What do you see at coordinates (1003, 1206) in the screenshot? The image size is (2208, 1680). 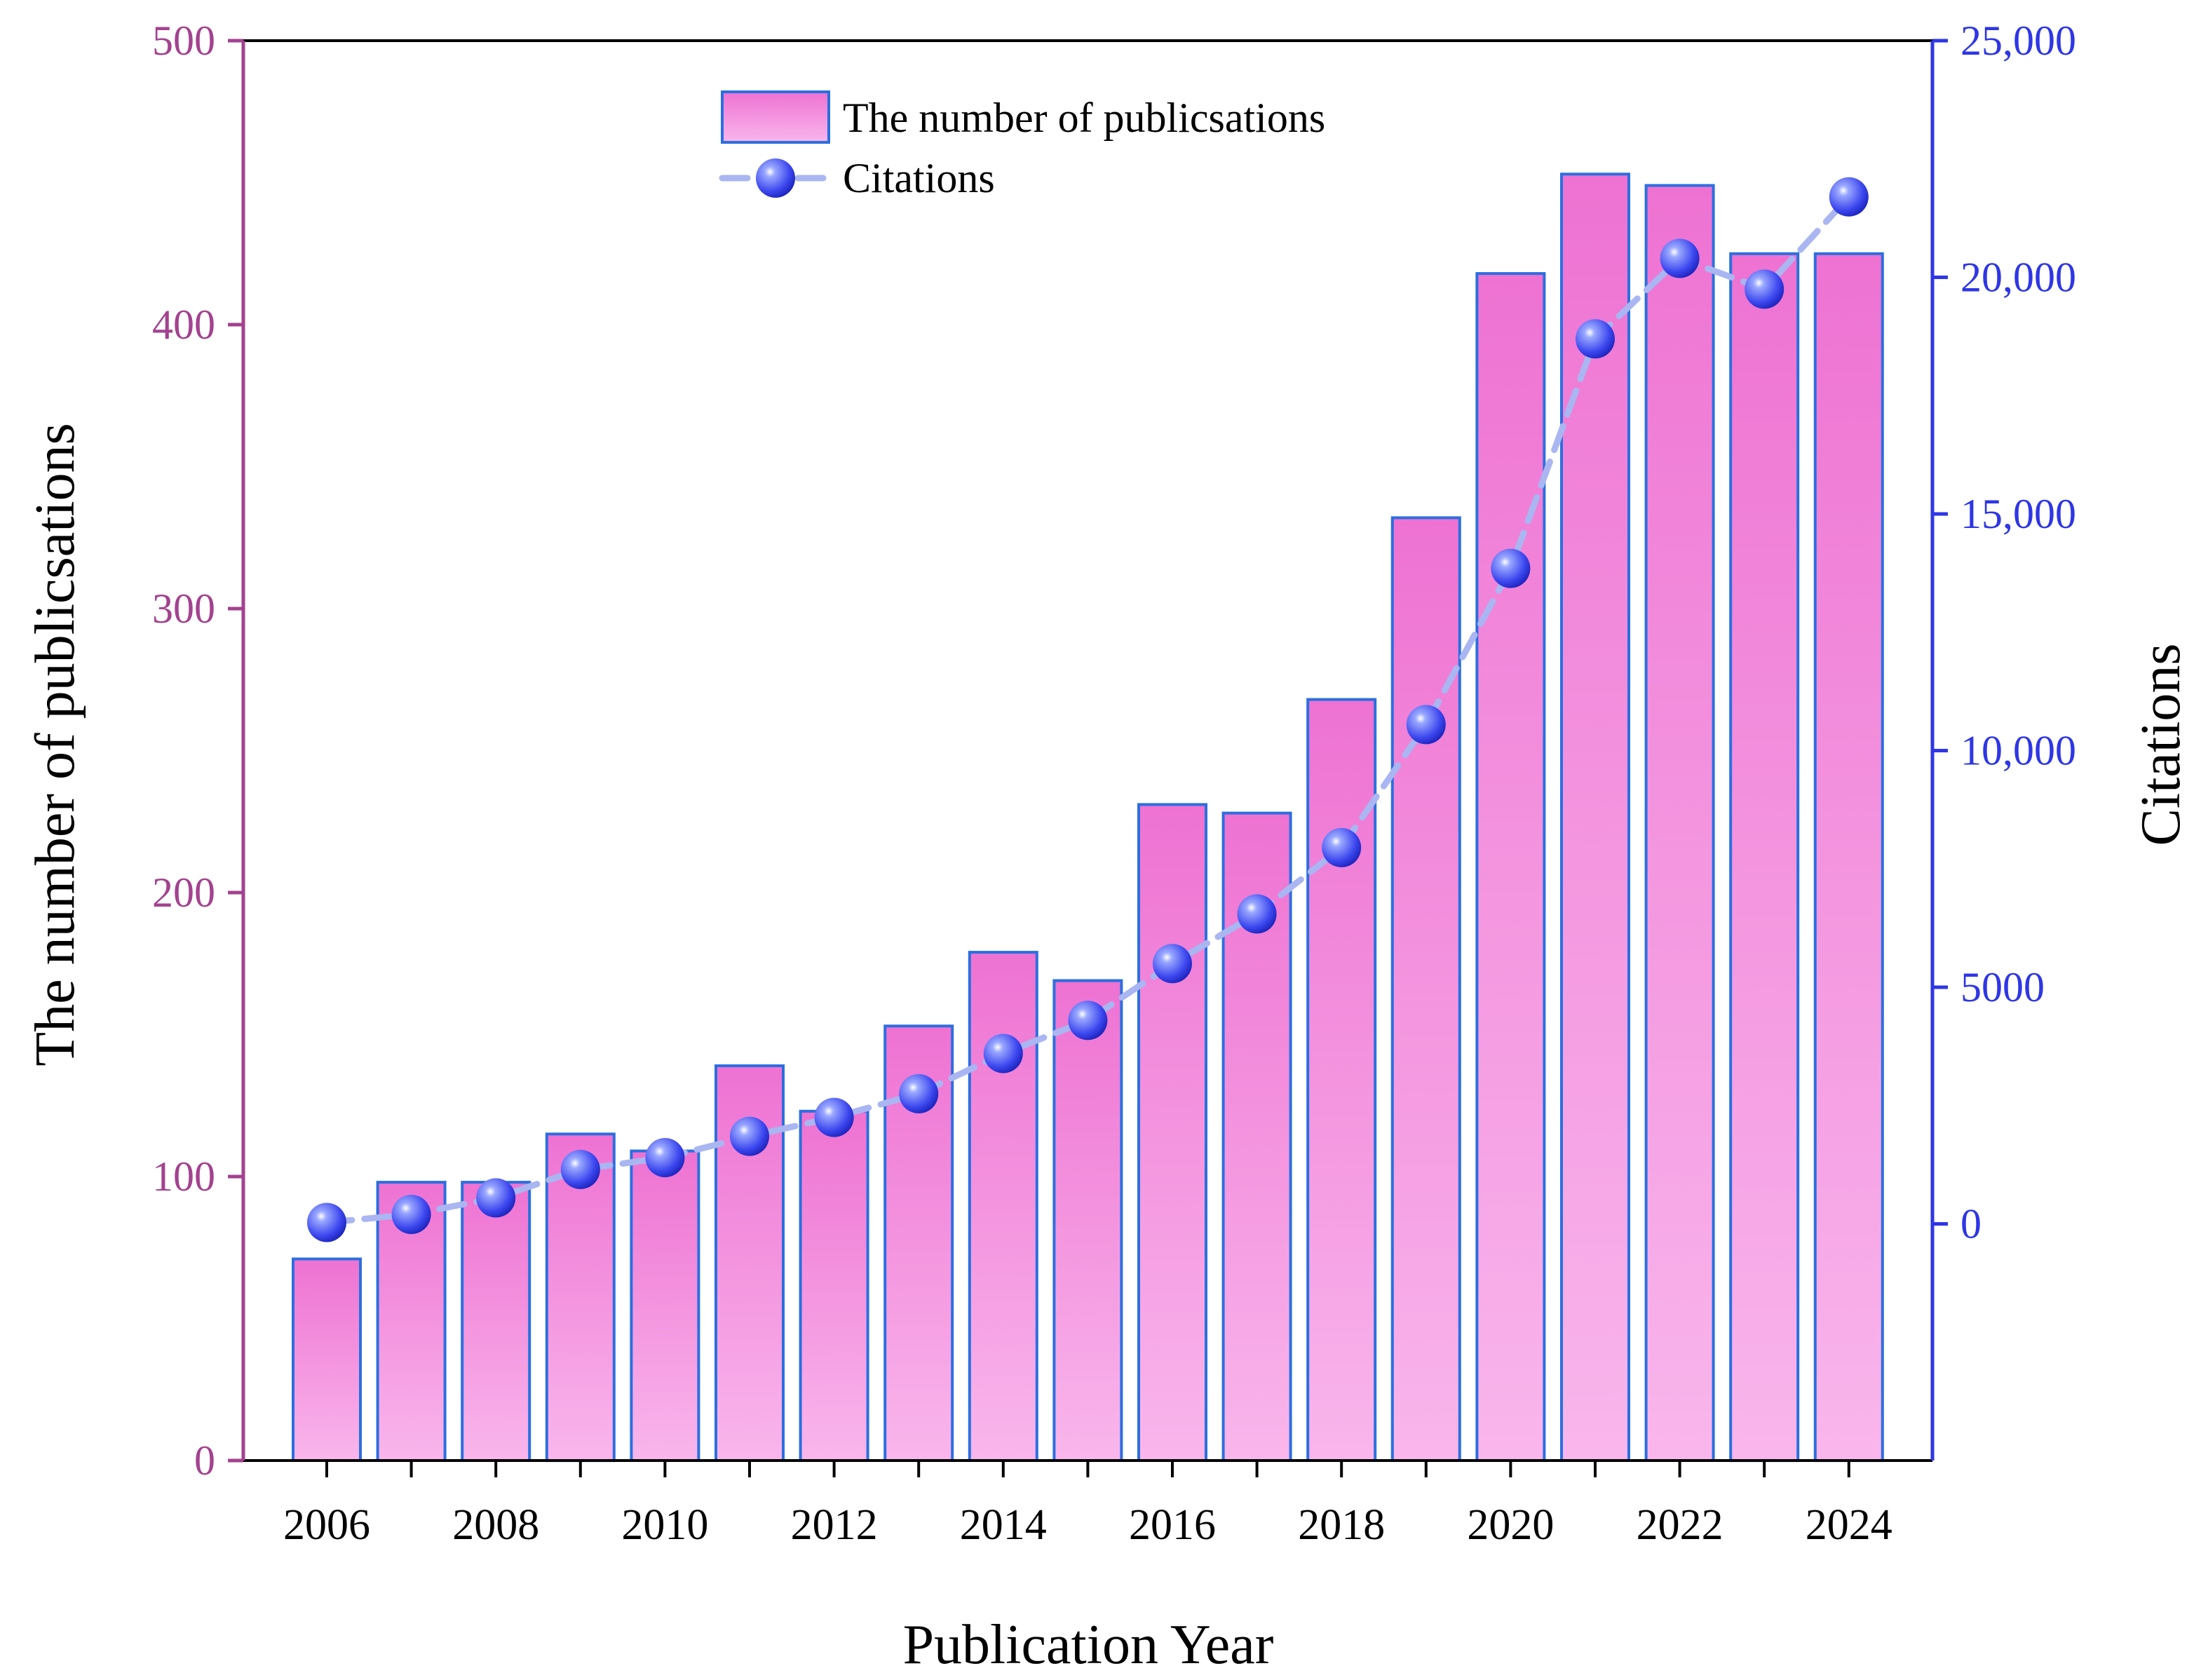 I see `bar-2014` at bounding box center [1003, 1206].